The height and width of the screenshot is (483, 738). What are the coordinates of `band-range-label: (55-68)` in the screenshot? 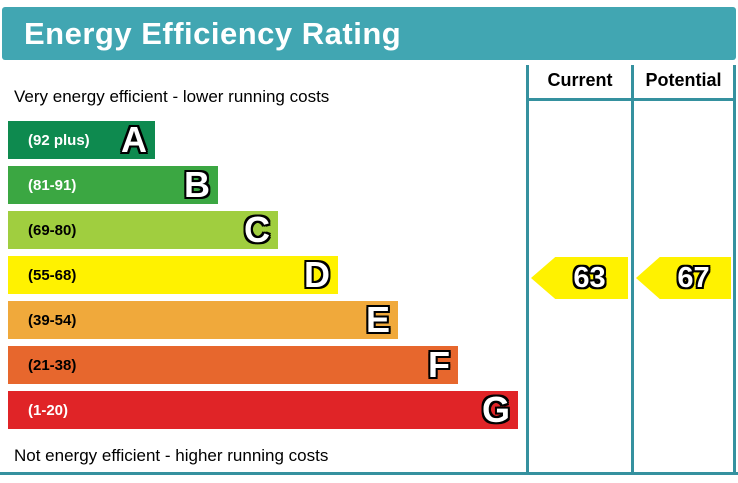 It's located at (52, 275).